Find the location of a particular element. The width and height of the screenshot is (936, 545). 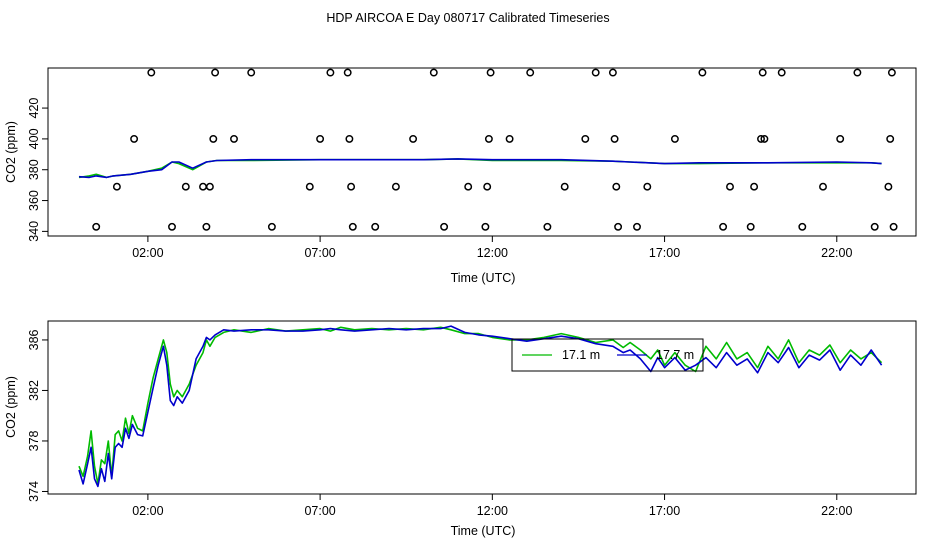

legend-label-17-7m: 17.7 m is located at coordinates (675, 355).